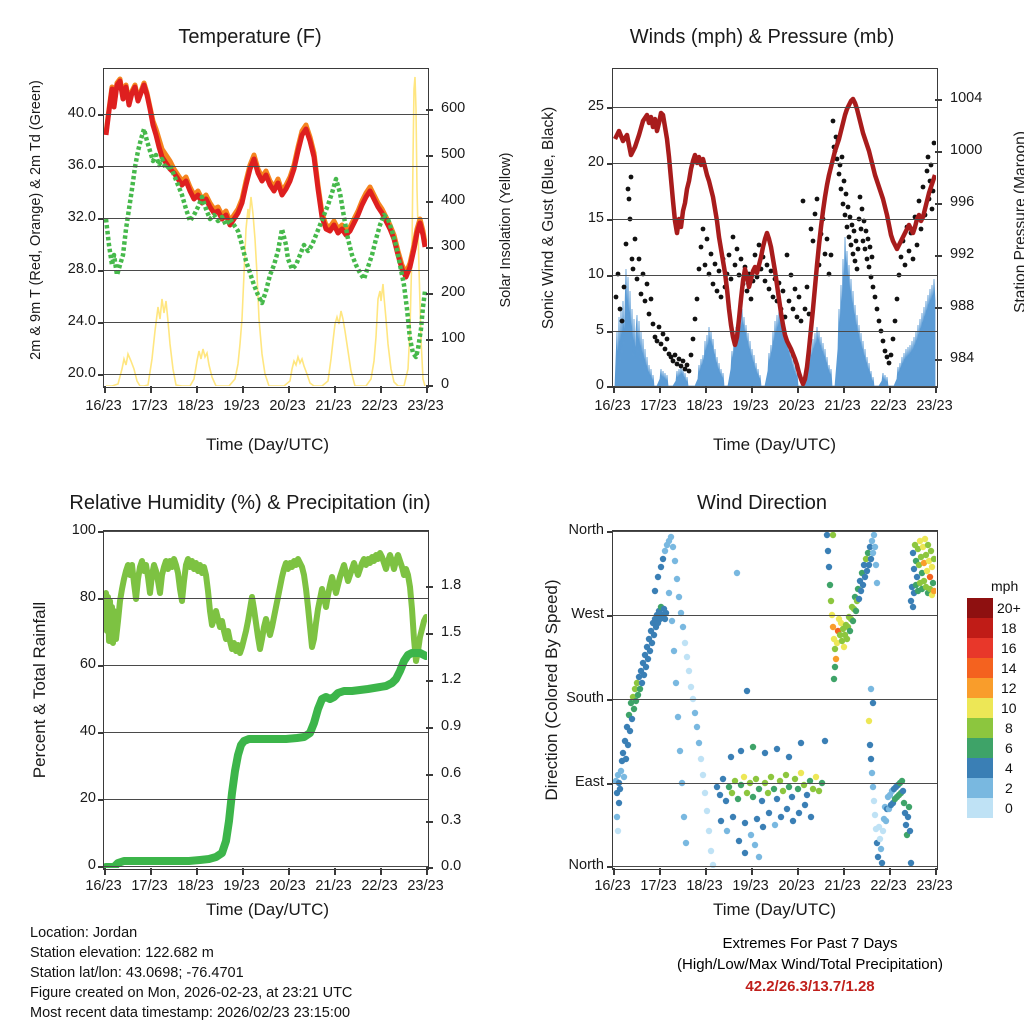  Describe the element at coordinates (453, 200) in the screenshot. I see `temperature-ytick-right: 400` at that location.